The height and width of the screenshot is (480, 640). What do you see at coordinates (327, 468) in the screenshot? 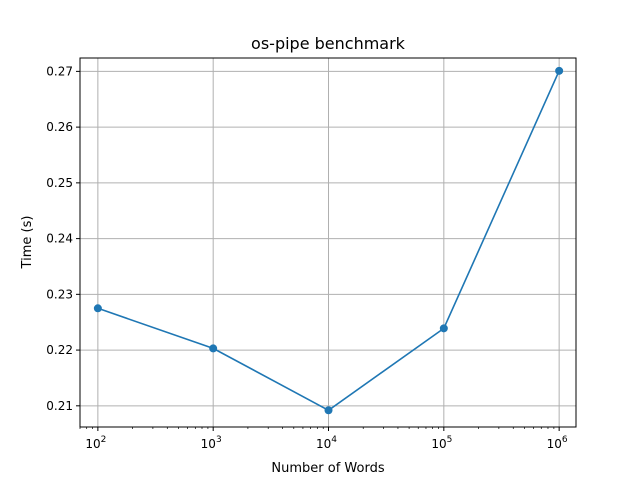
I see `x-axis-label: Number of Words` at bounding box center [327, 468].